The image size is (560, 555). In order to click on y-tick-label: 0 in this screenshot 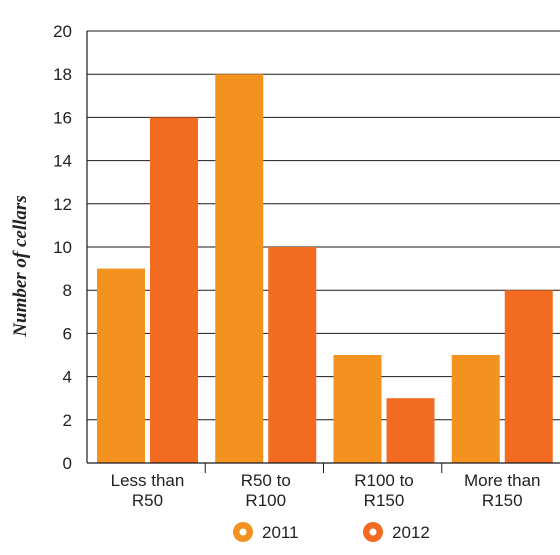, I will do `click(67, 463)`.